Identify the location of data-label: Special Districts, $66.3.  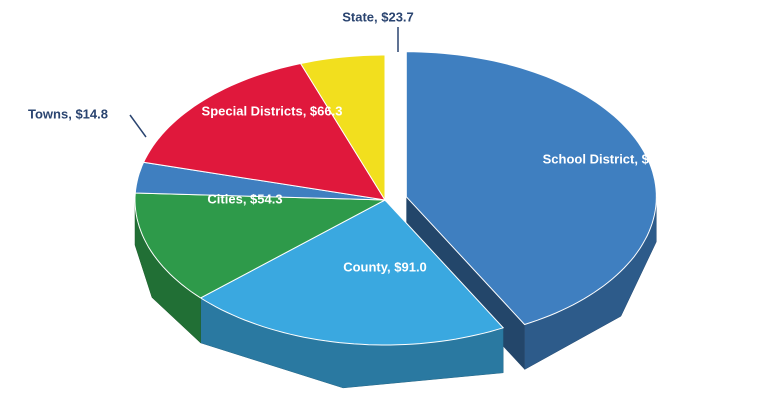
(272, 110).